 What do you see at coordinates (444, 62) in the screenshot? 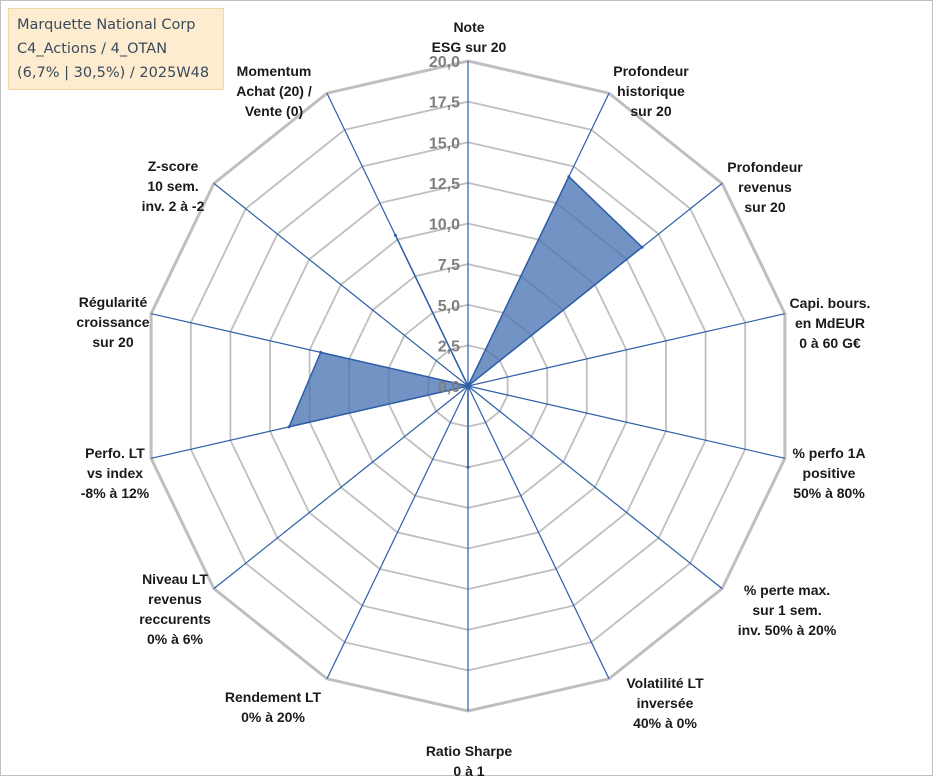
I see `tick-label: 20,0` at bounding box center [444, 62].